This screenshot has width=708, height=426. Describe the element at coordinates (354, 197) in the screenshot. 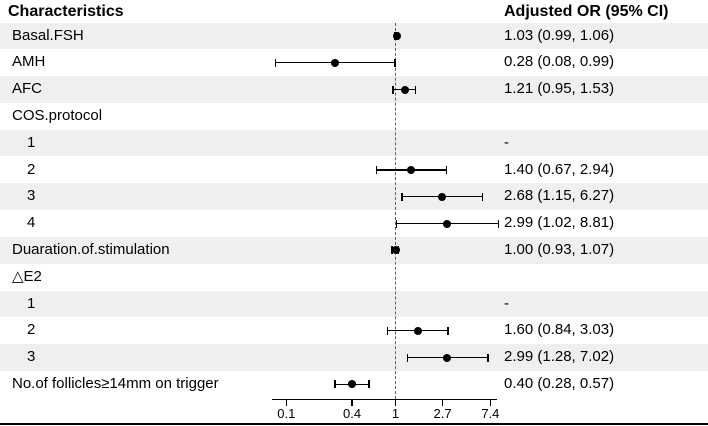

I see `table-row: 3 2.68 (1.15, 6.27)` at that location.